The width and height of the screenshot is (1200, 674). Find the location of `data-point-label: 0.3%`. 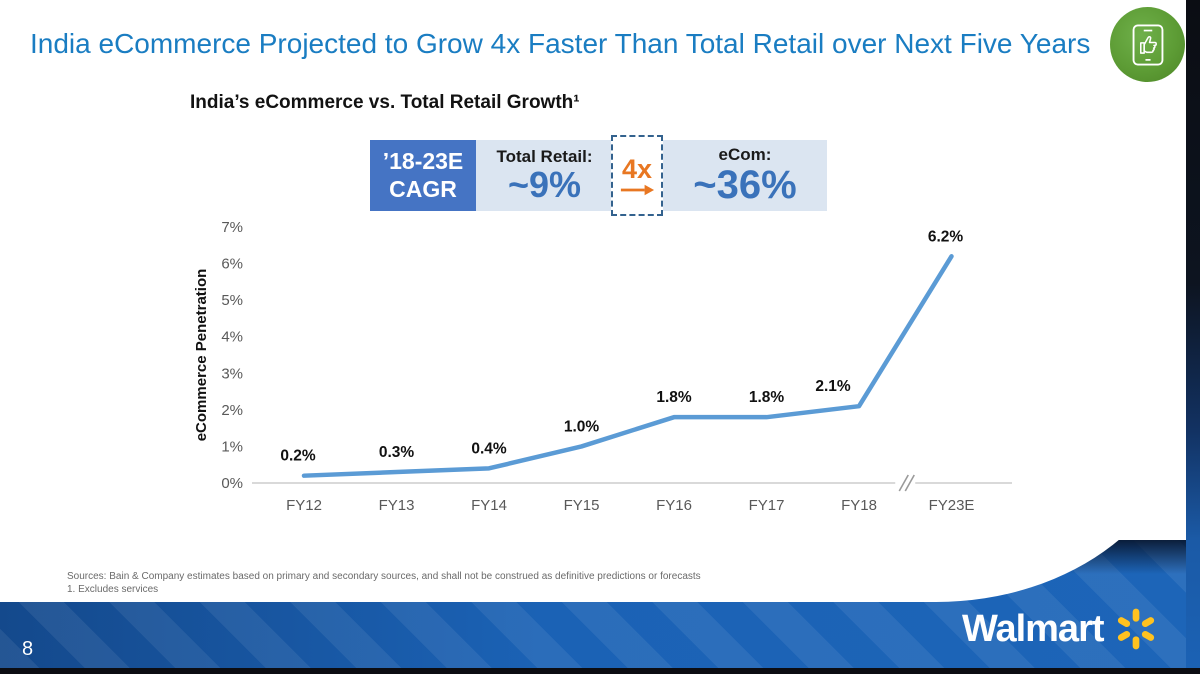

data-point-label: 0.3% is located at coordinates (397, 452).